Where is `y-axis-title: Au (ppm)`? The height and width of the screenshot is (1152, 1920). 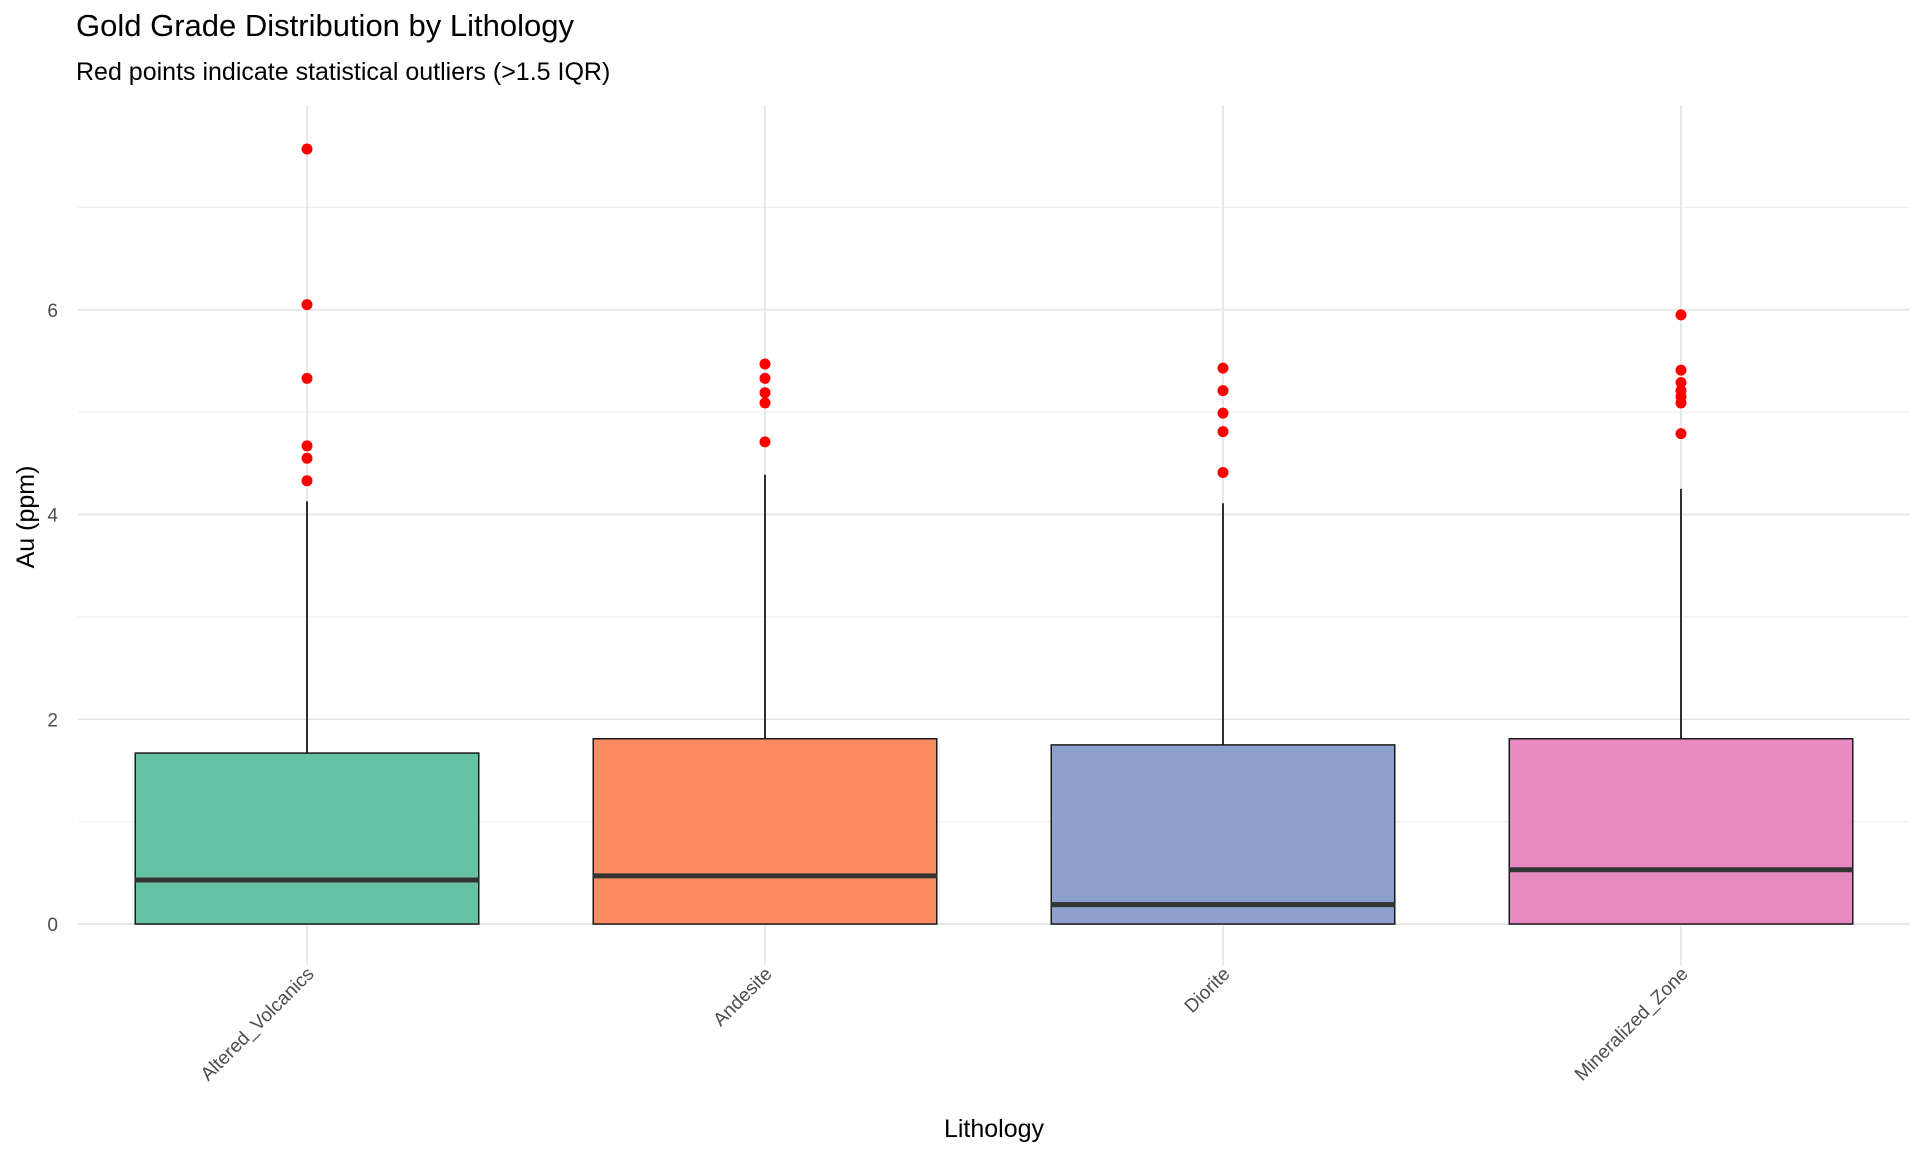 y-axis-title: Au (ppm) is located at coordinates (26, 517).